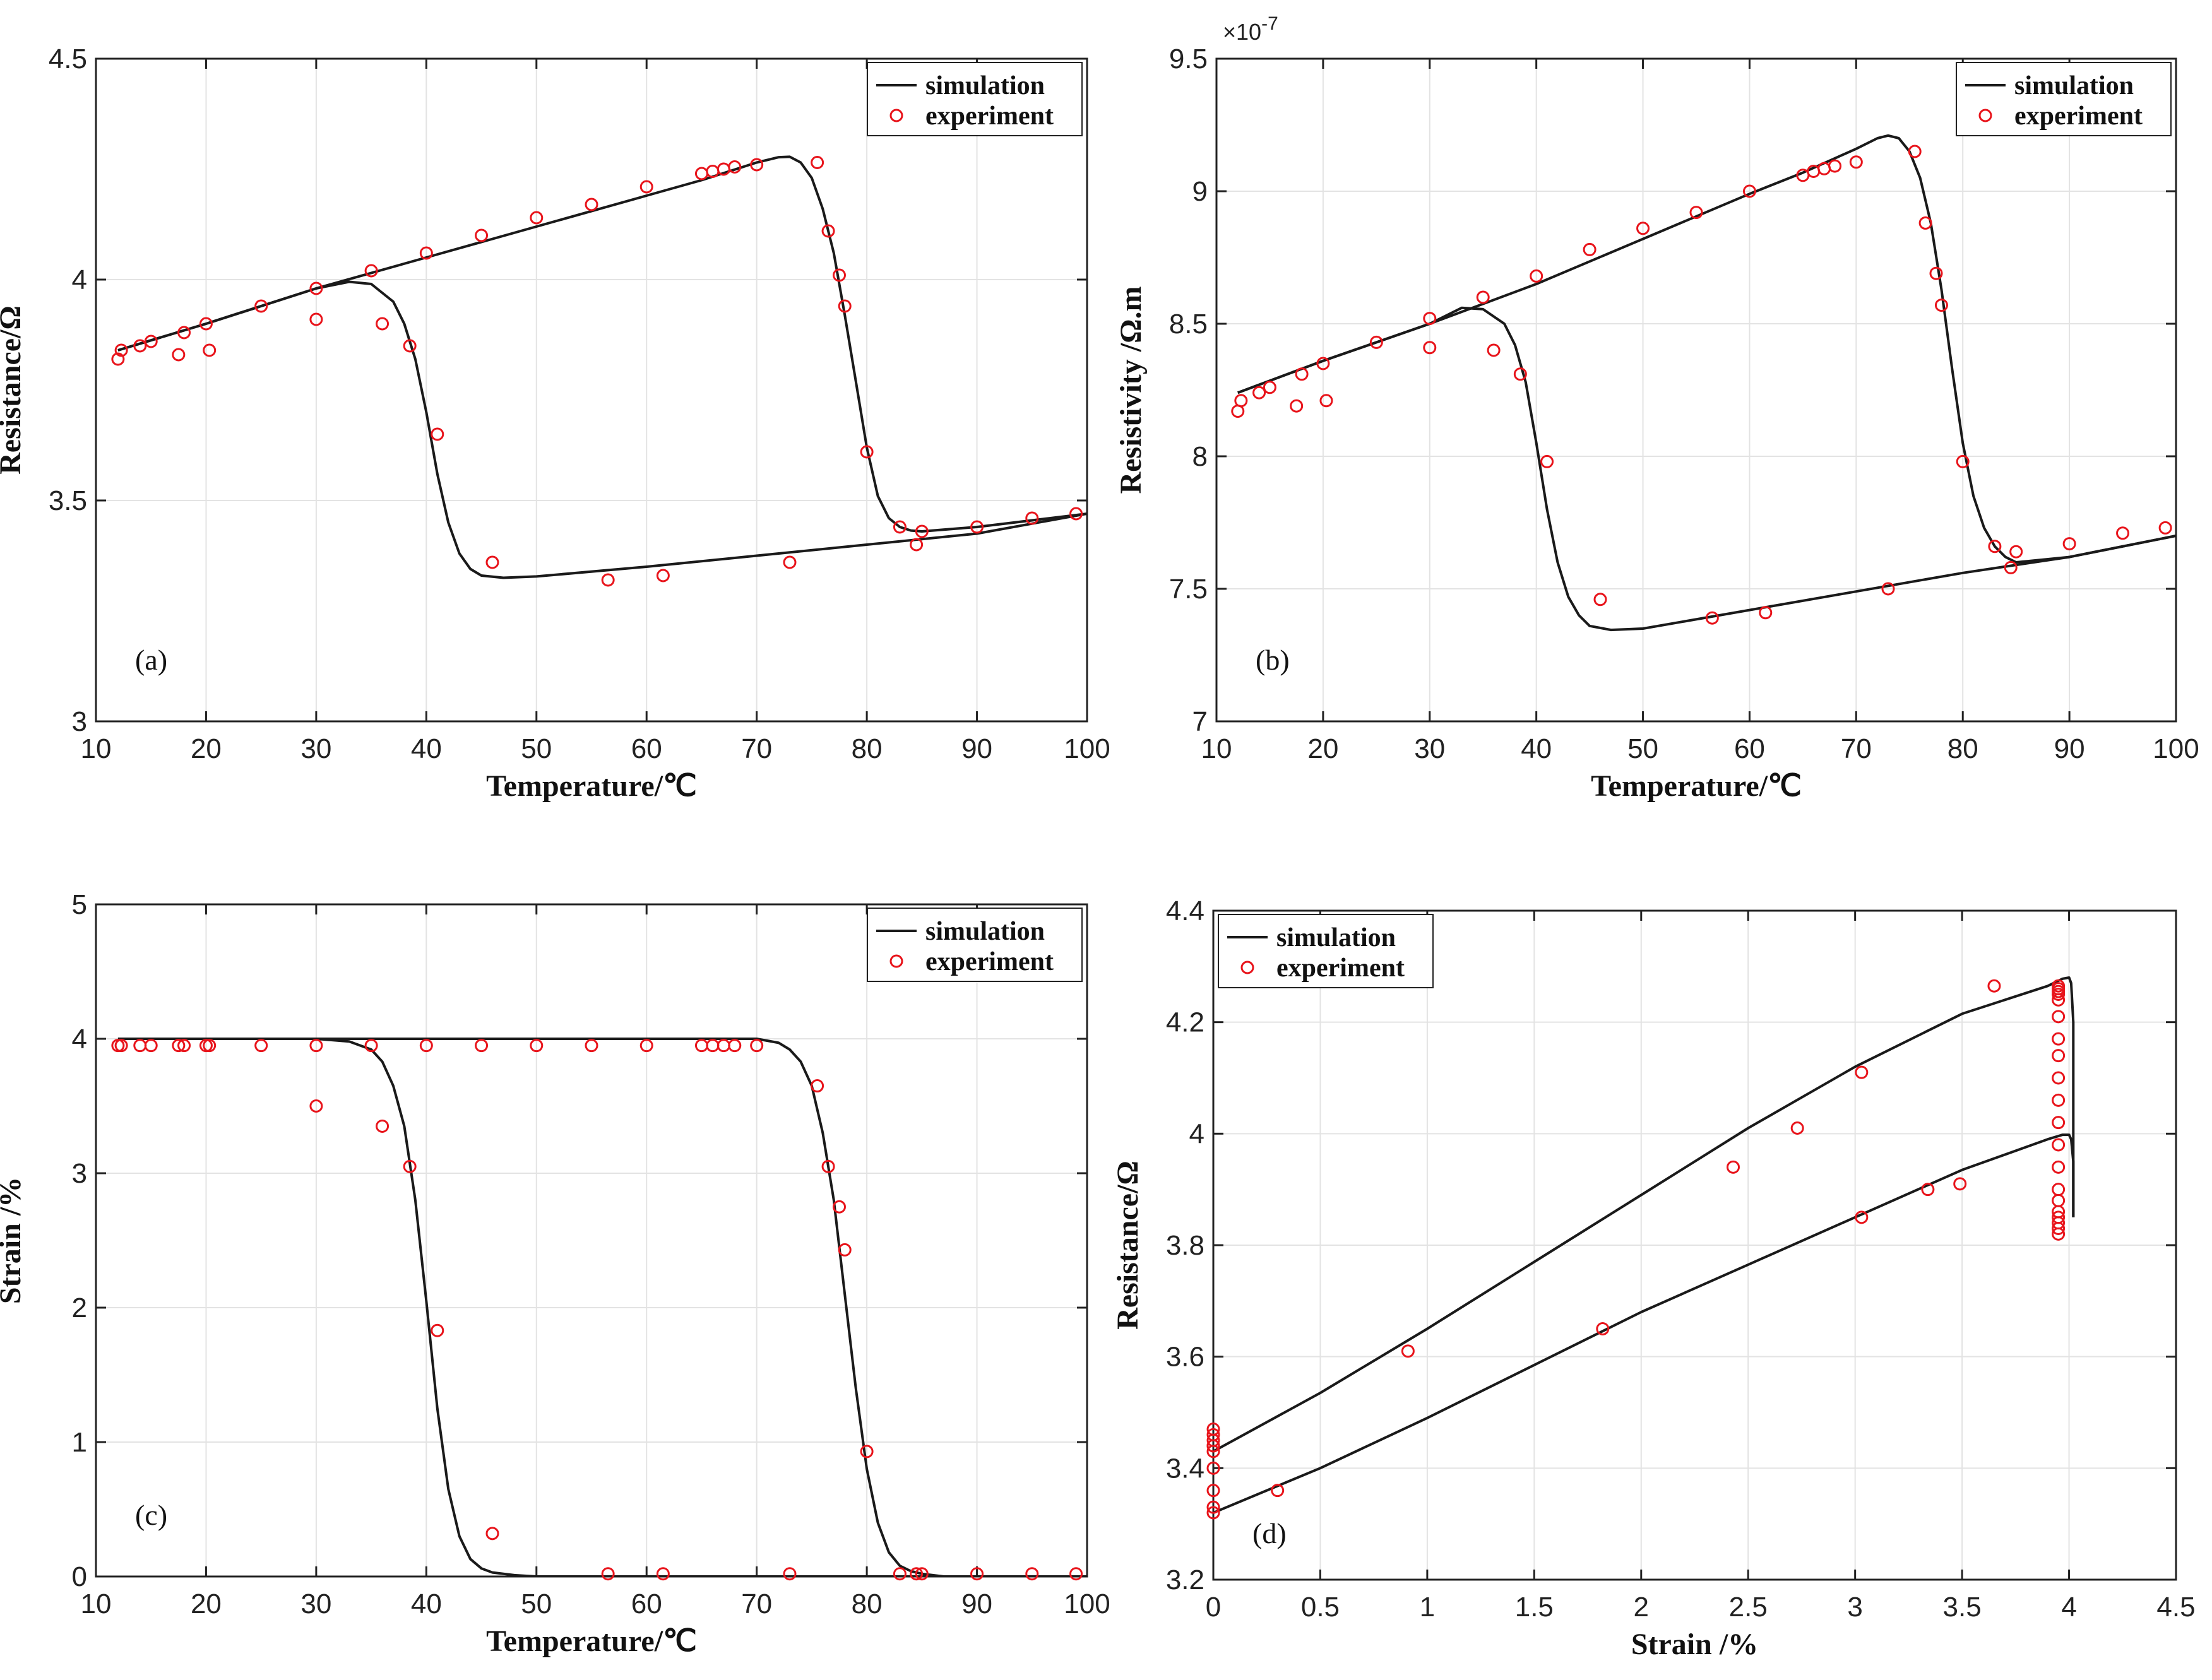  I want to click on y-tick-label: 3.2, so click(1185, 1580).